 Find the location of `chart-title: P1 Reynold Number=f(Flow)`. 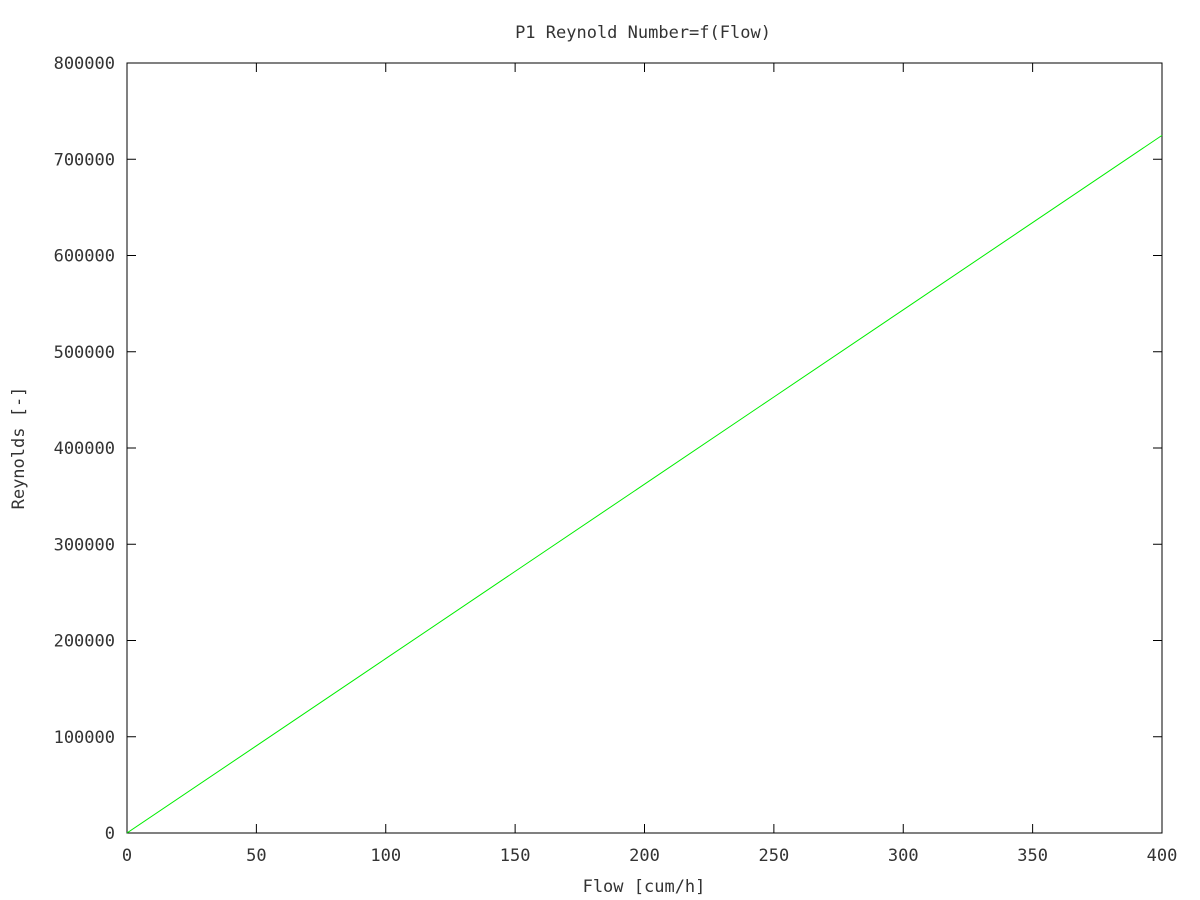

chart-title: P1 Reynold Number=f(Flow) is located at coordinates (643, 33).